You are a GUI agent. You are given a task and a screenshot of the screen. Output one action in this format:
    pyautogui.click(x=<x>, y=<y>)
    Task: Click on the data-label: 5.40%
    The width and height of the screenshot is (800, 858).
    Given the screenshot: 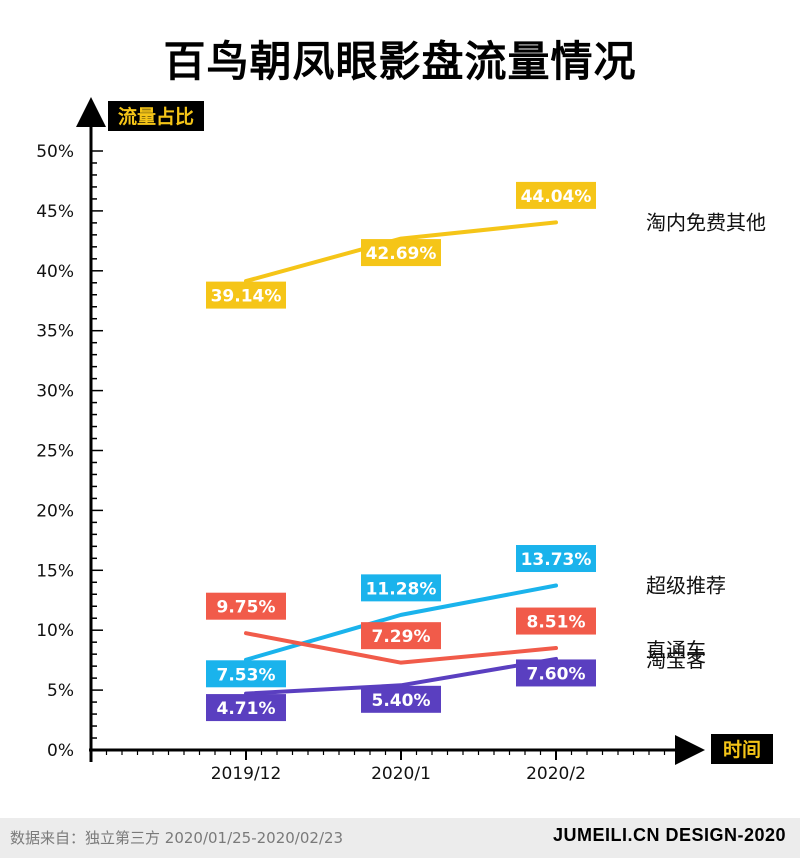 What is the action you would take?
    pyautogui.click(x=401, y=701)
    